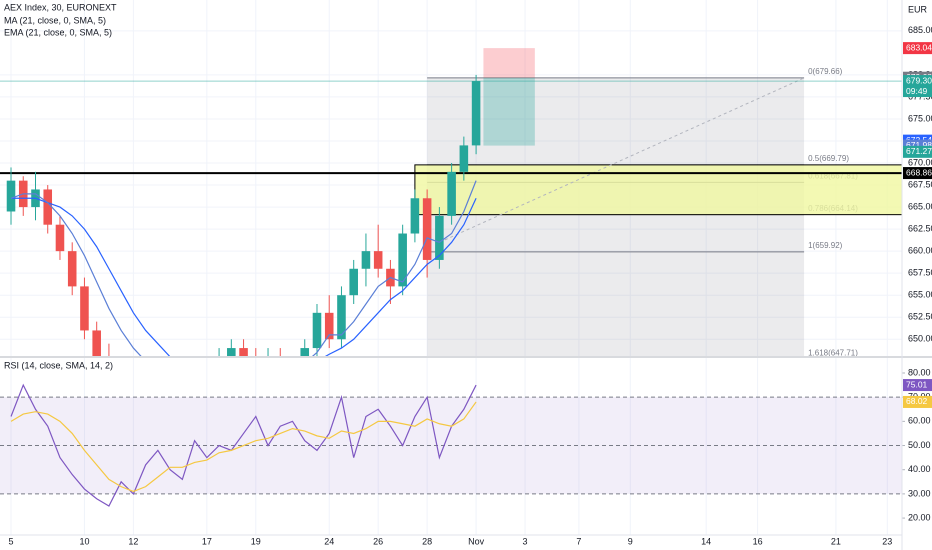 This screenshot has height=550, width=932. I want to click on fib-label: 0(679.66), so click(825, 71).